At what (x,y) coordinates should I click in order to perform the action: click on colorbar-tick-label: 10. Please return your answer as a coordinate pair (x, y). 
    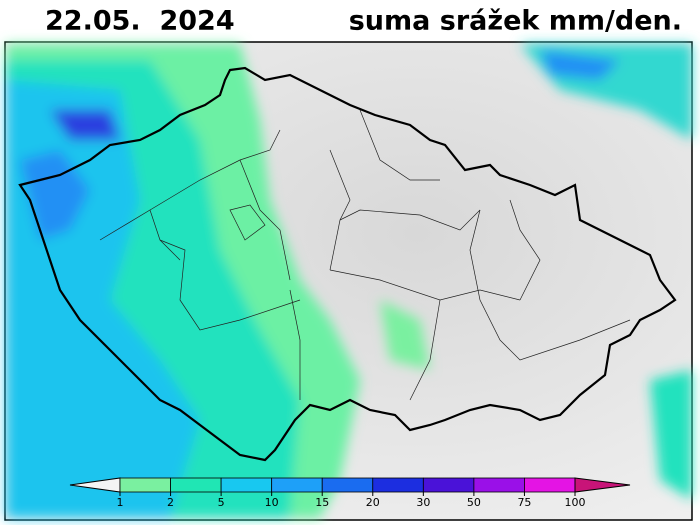
    Looking at the image, I should click on (272, 502).